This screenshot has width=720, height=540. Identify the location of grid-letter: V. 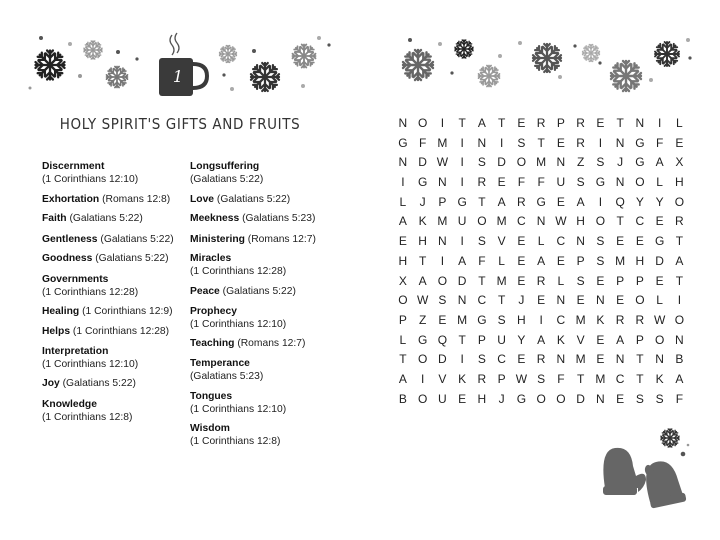
(501, 241).